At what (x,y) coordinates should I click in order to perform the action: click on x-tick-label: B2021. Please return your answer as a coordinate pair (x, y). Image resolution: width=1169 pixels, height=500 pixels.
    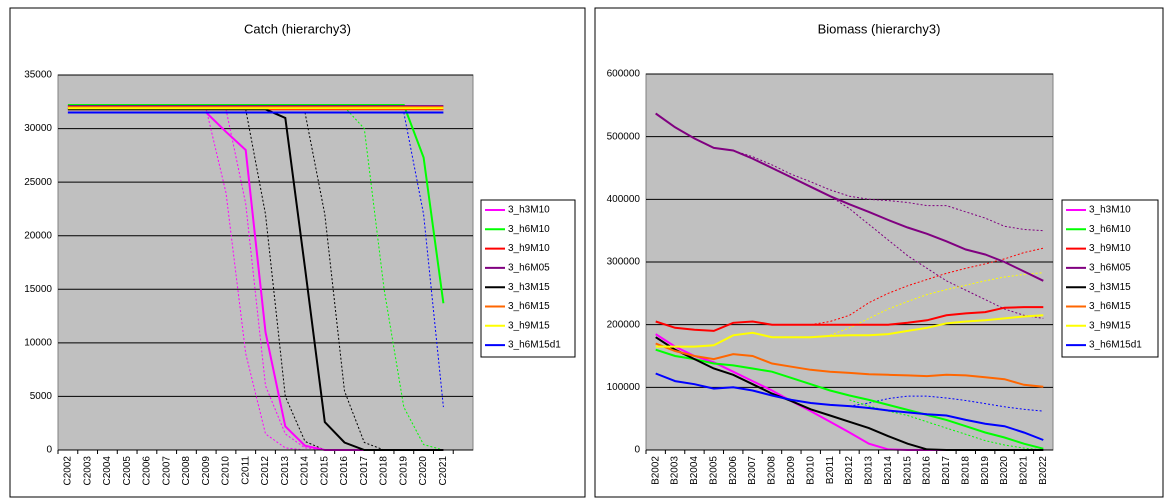
    Looking at the image, I should click on (1024, 470).